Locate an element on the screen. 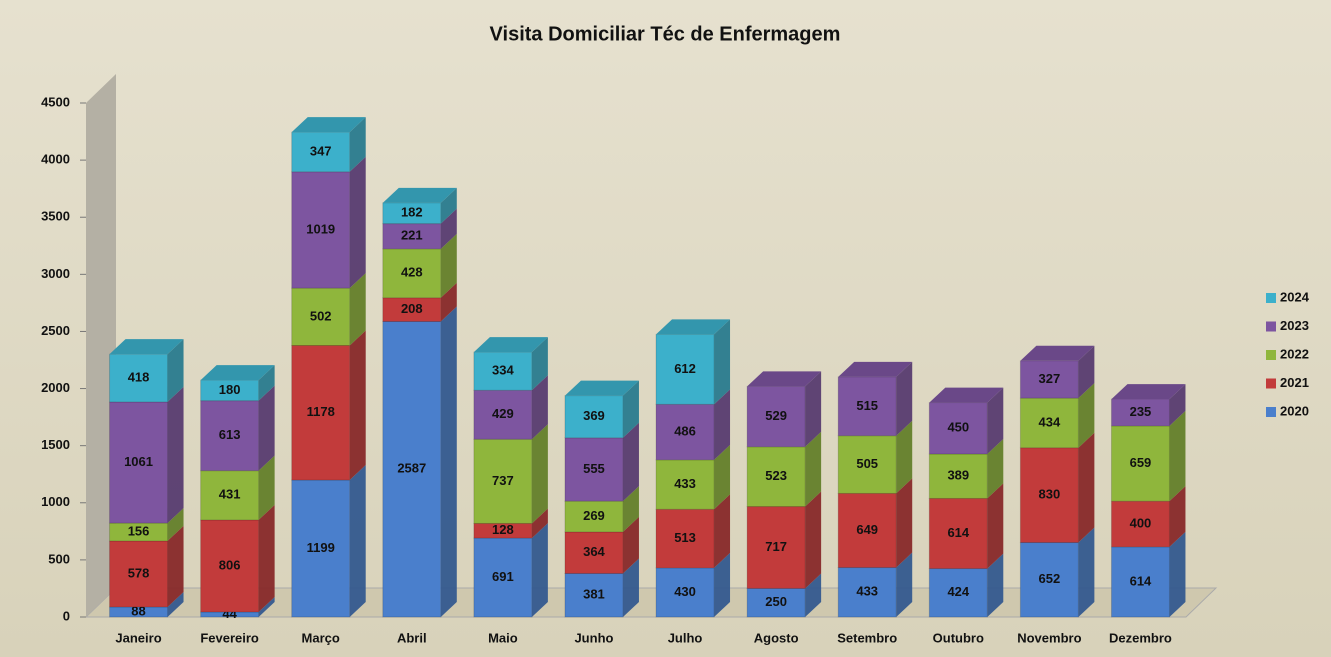 The width and height of the screenshot is (1331, 657). y-tick-label: 2500 is located at coordinates (55, 330).